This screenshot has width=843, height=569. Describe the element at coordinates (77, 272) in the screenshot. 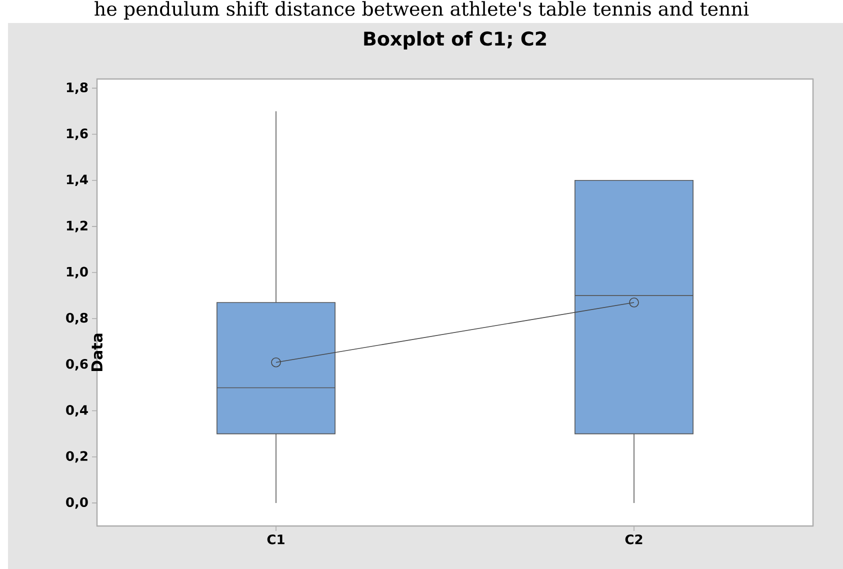

I see `y-tick-label: 1,0` at that location.